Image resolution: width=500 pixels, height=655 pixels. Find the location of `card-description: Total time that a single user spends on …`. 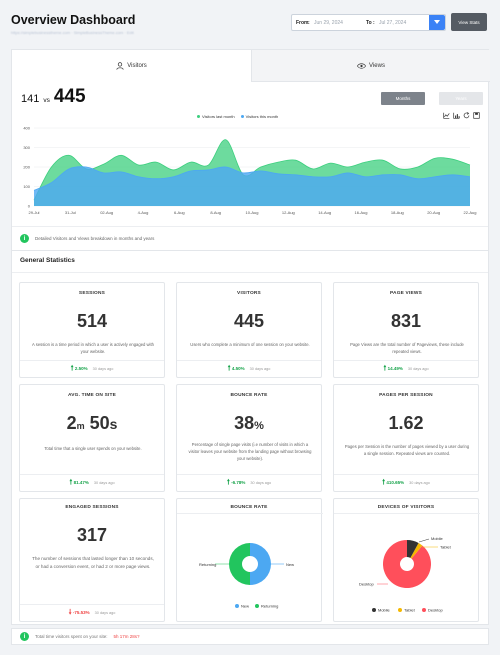

card-description: Total time that a single user spends on … is located at coordinates (93, 448).